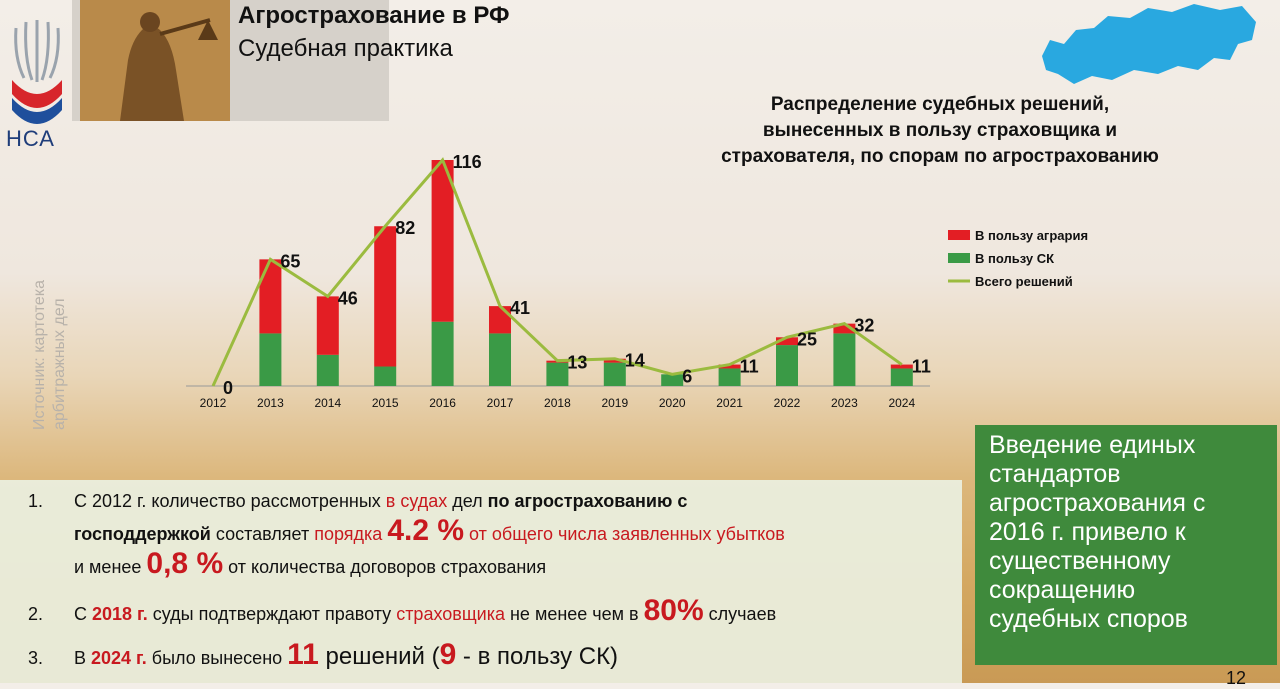 The height and width of the screenshot is (689, 1280). What do you see at coordinates (787, 403) in the screenshot?
I see `x-tick-label: 2022` at bounding box center [787, 403].